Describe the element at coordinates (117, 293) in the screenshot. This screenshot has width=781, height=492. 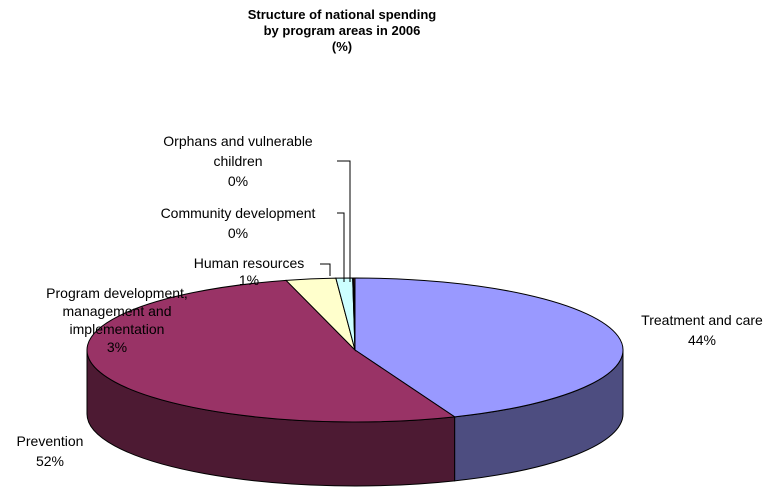
I see `data-label-line: Program development,` at that location.